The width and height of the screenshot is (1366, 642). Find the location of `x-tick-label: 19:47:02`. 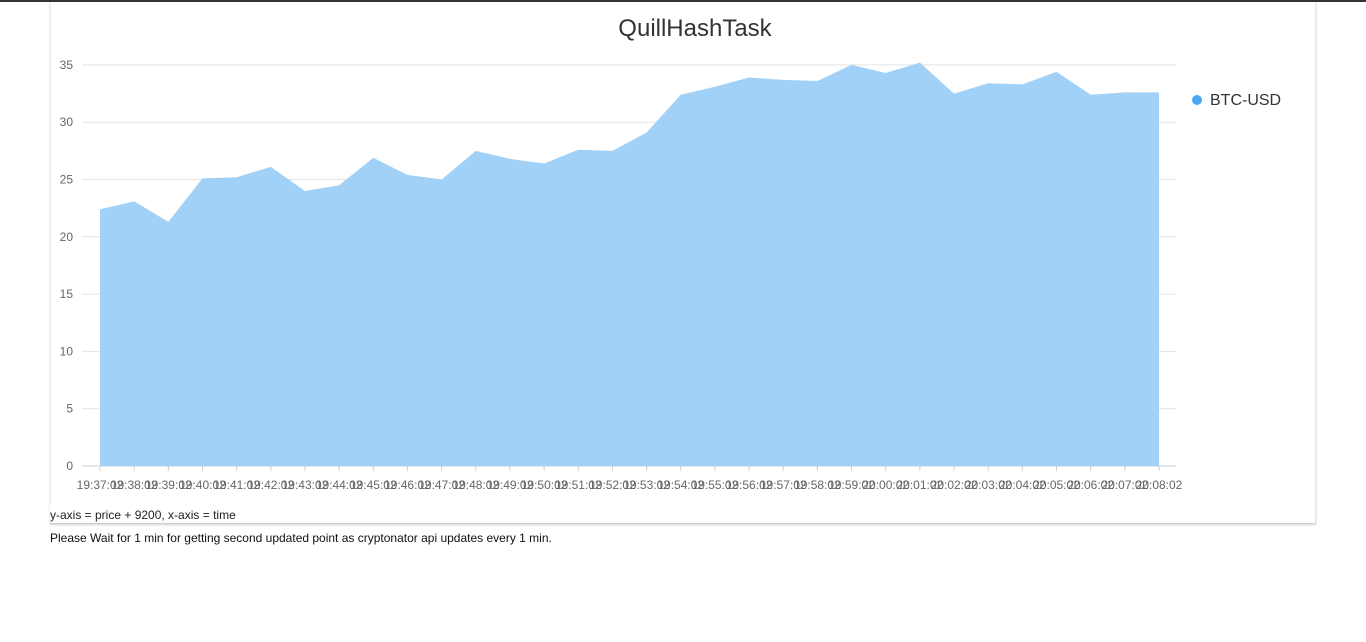

x-tick-label: 19:47:02 is located at coordinates (441, 485).